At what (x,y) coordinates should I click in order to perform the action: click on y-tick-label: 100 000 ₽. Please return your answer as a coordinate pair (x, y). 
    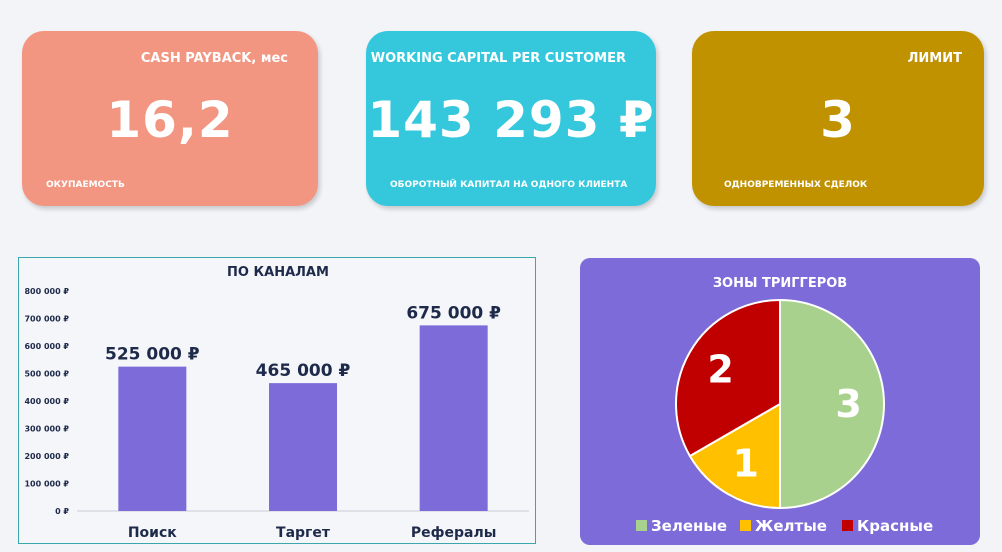
    Looking at the image, I should click on (46, 484).